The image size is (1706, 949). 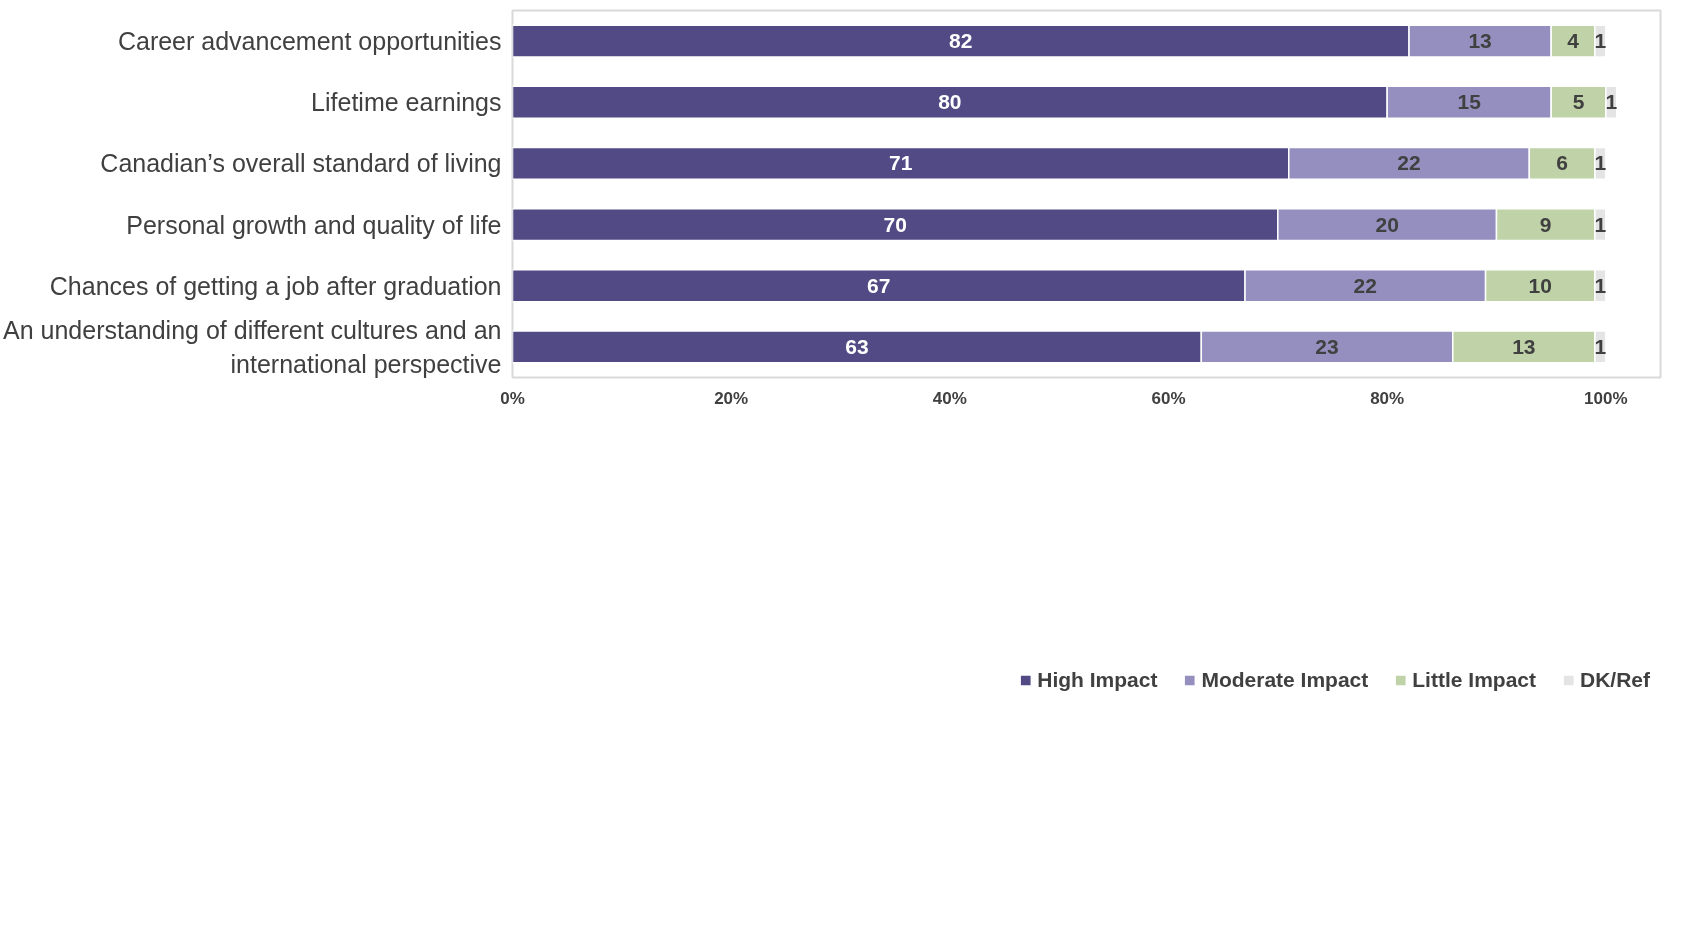 What do you see at coordinates (512, 398) in the screenshot?
I see `x-tick-label: 0%` at bounding box center [512, 398].